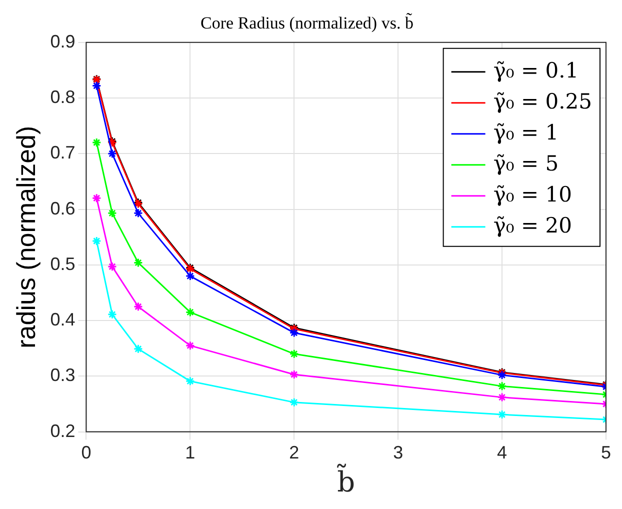 The height and width of the screenshot is (509, 622). What do you see at coordinates (63, 430) in the screenshot?
I see `y-tick-label: 0.2` at bounding box center [63, 430].